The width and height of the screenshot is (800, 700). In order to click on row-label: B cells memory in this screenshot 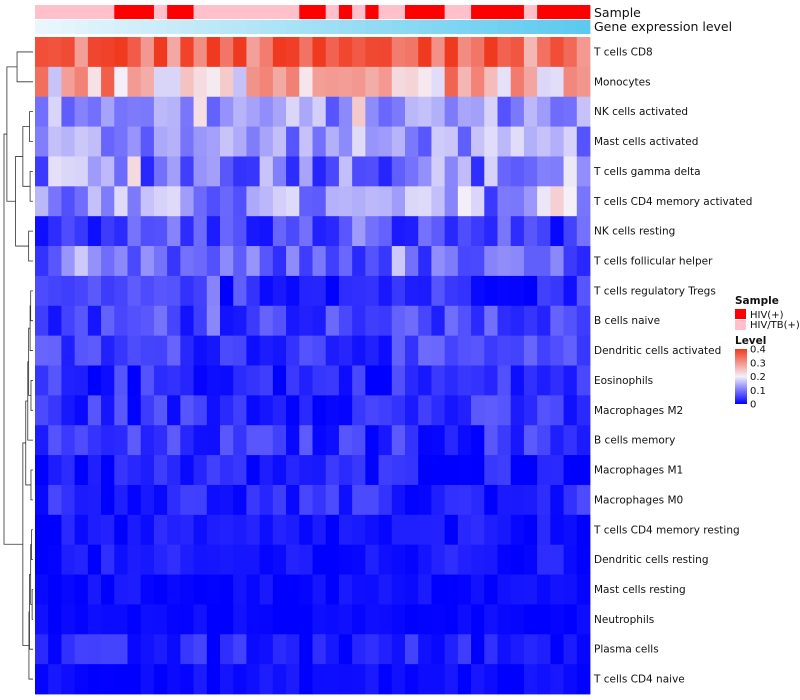, I will do `click(634, 441)`.